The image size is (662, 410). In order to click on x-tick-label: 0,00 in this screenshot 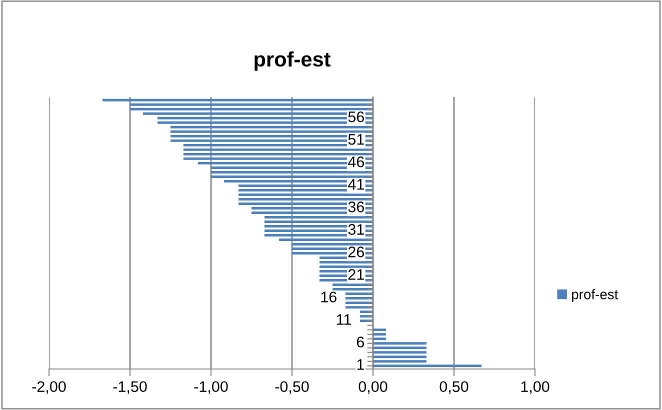, I will do `click(373, 387)`.